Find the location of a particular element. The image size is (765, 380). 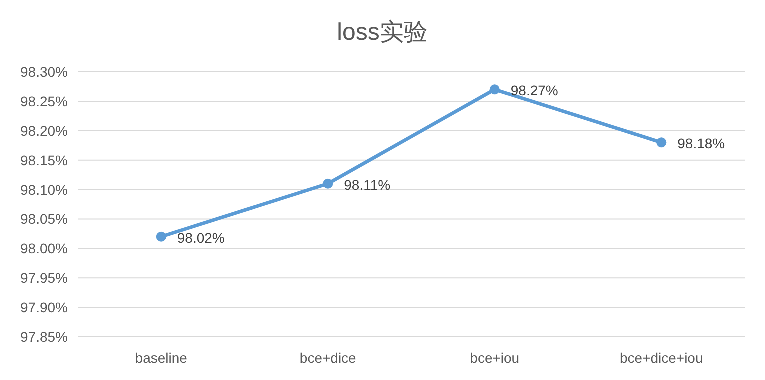

x-tick-label: bce+iou is located at coordinates (495, 358).